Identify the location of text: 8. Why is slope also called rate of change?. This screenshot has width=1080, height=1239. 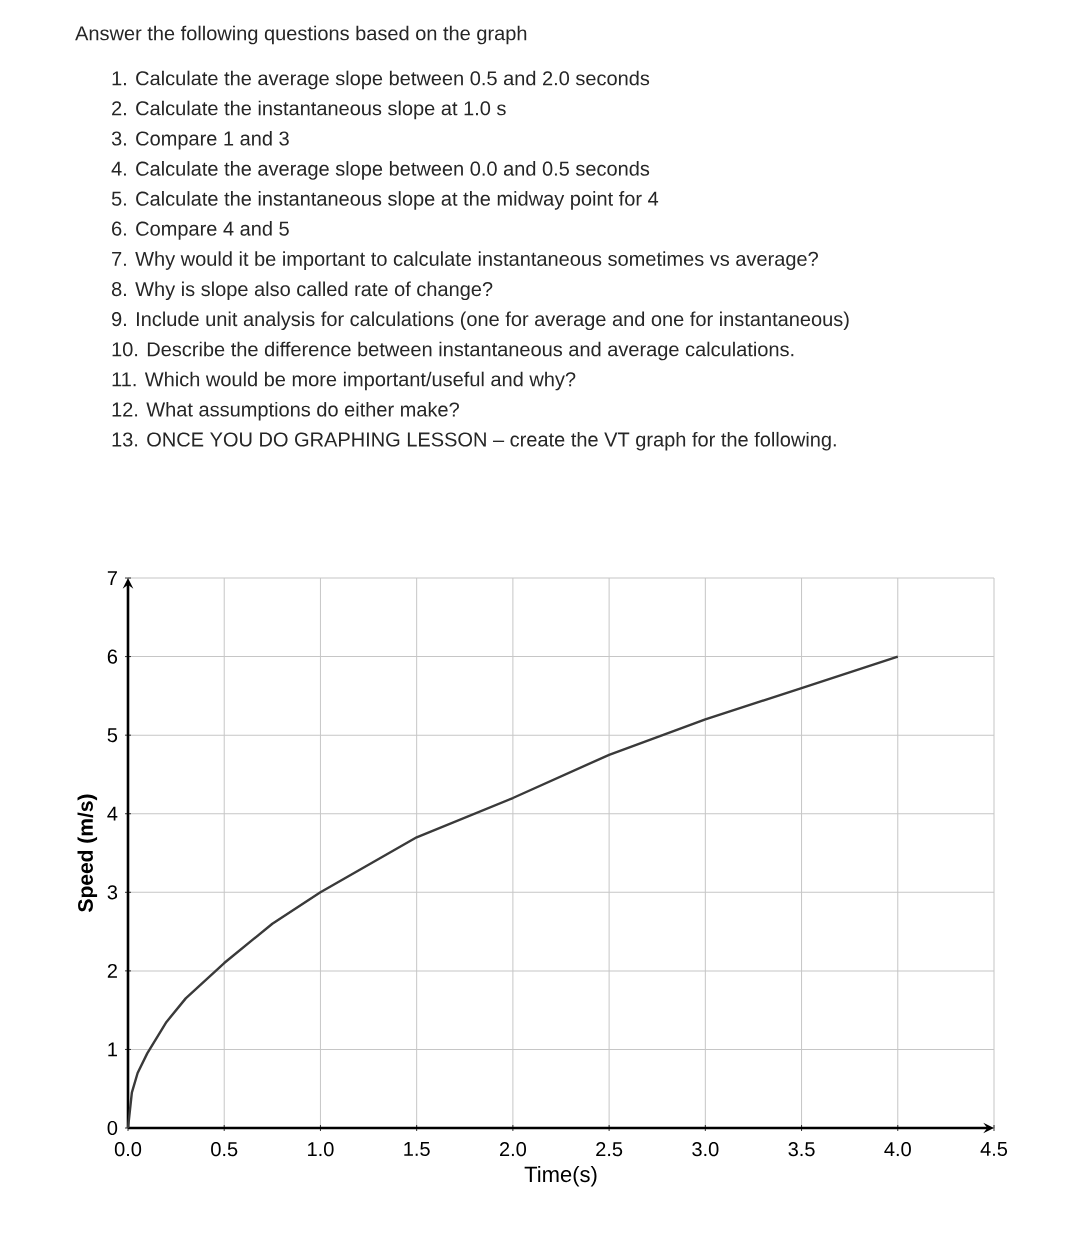
(302, 291).